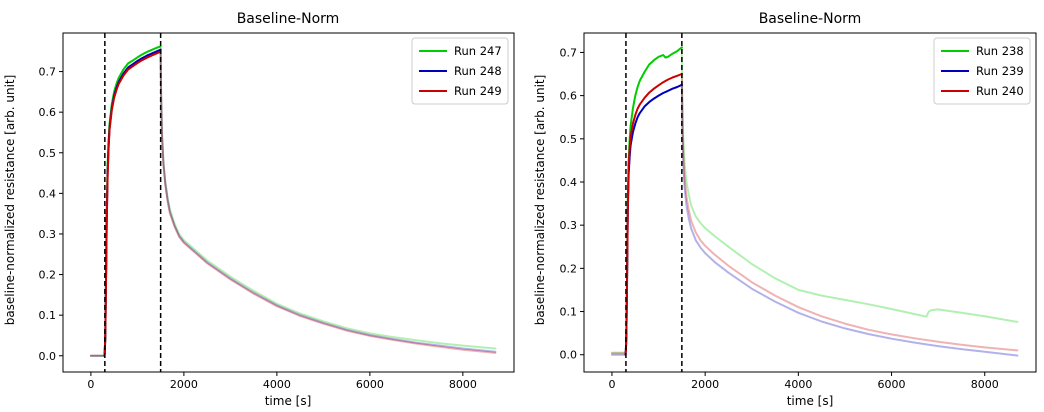 The image size is (1044, 412). What do you see at coordinates (478, 71) in the screenshot?
I see `legend-label: Run 248` at bounding box center [478, 71].